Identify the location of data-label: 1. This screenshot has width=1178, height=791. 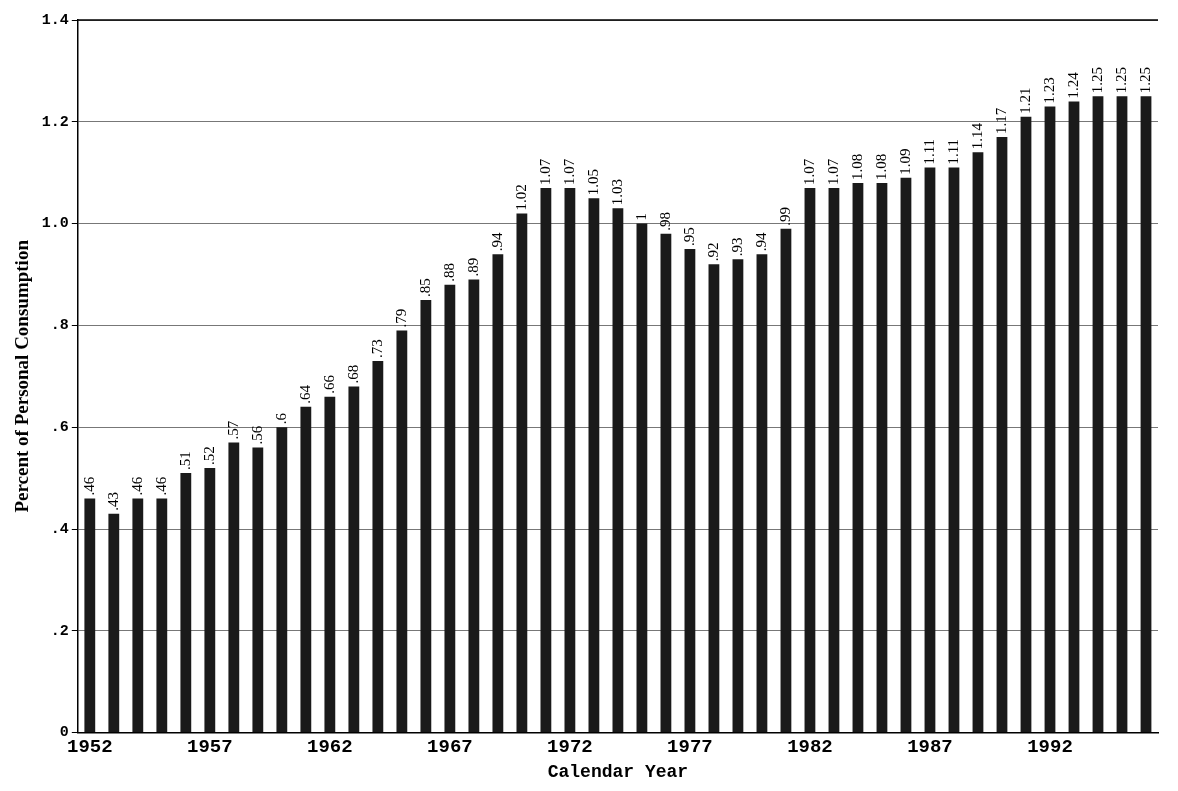
(640, 217).